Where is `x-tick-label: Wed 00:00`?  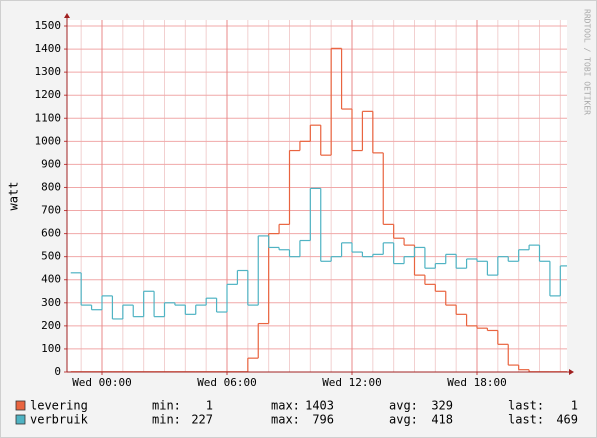
x-tick-label: Wed 00:00 is located at coordinates (102, 382).